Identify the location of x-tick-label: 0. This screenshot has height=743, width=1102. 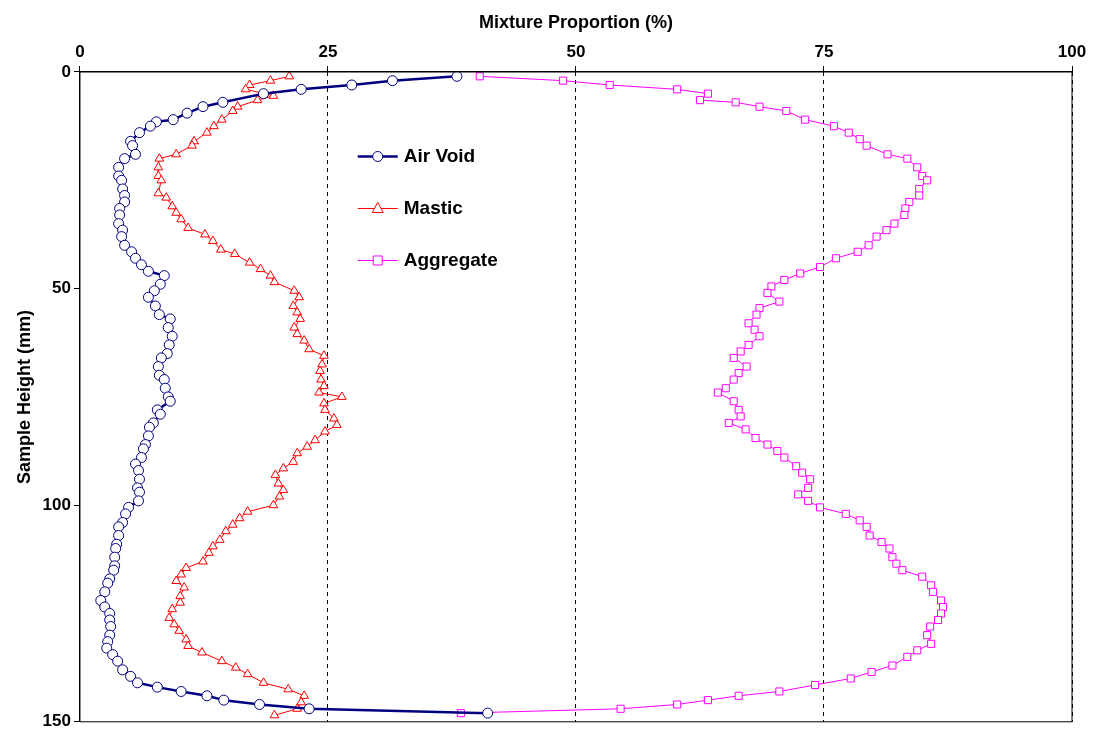
(80, 52).